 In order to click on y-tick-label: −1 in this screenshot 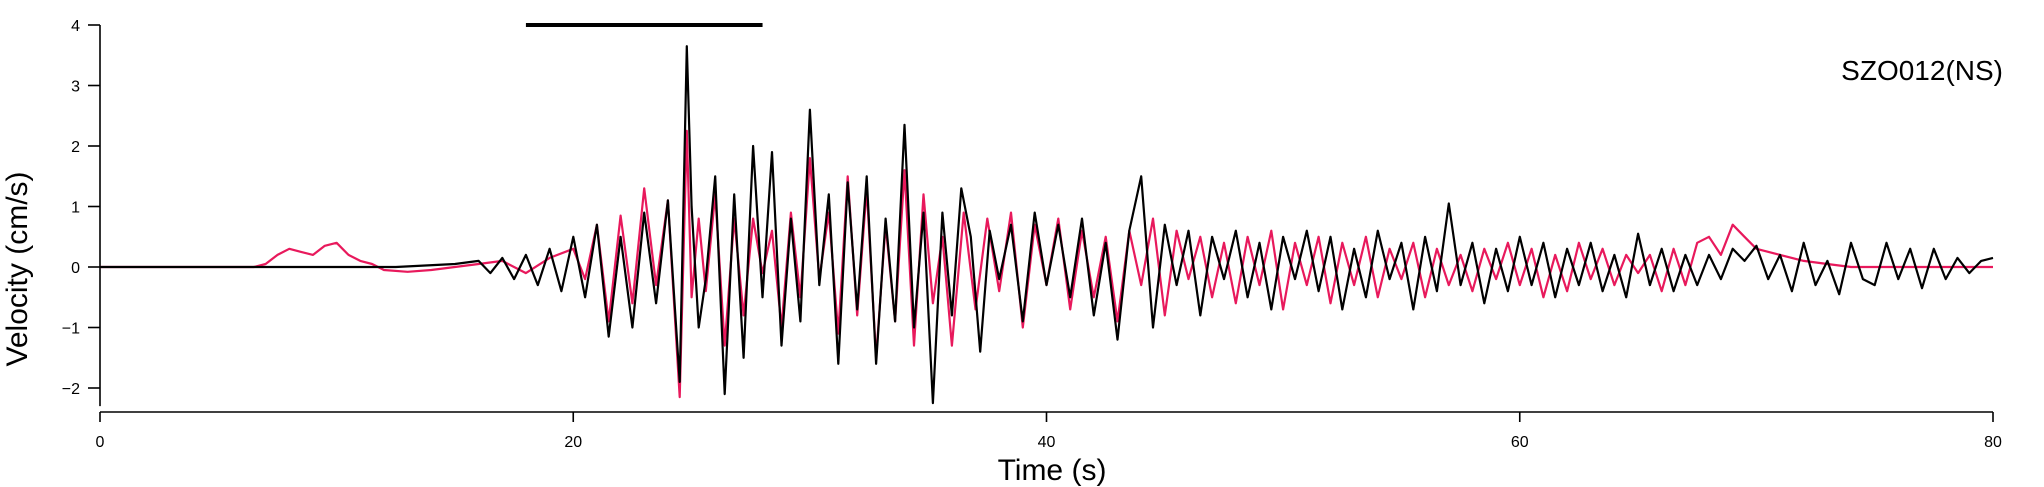, I will do `click(71, 329)`.